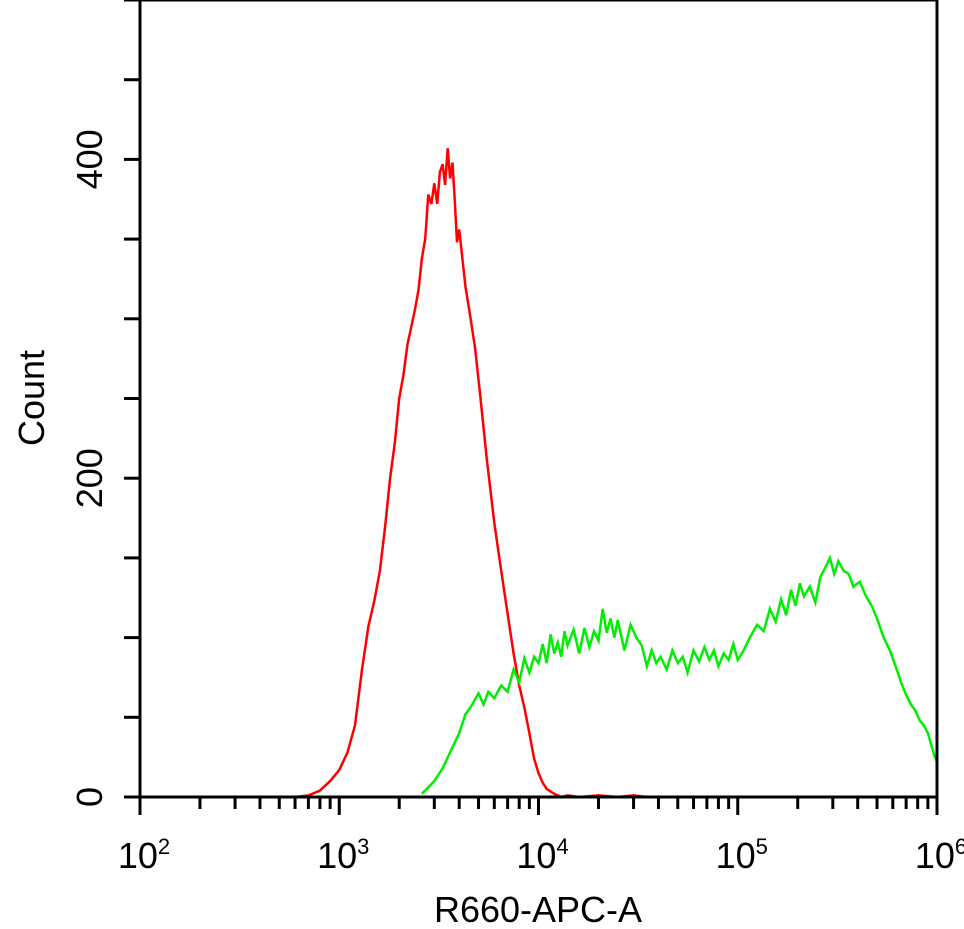 Image resolution: width=964 pixels, height=929 pixels. What do you see at coordinates (343, 855) in the screenshot?
I see `x-tick-label: 10³` at bounding box center [343, 855].